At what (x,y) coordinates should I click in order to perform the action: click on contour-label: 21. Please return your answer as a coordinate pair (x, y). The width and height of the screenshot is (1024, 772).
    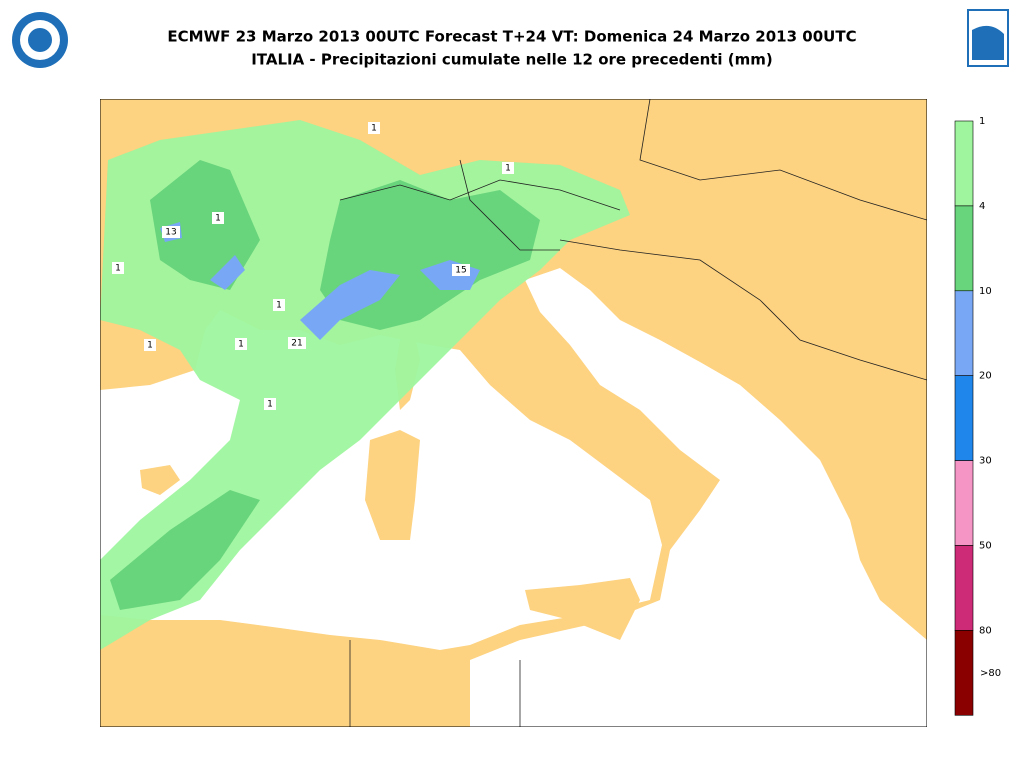
    Looking at the image, I should click on (296, 344).